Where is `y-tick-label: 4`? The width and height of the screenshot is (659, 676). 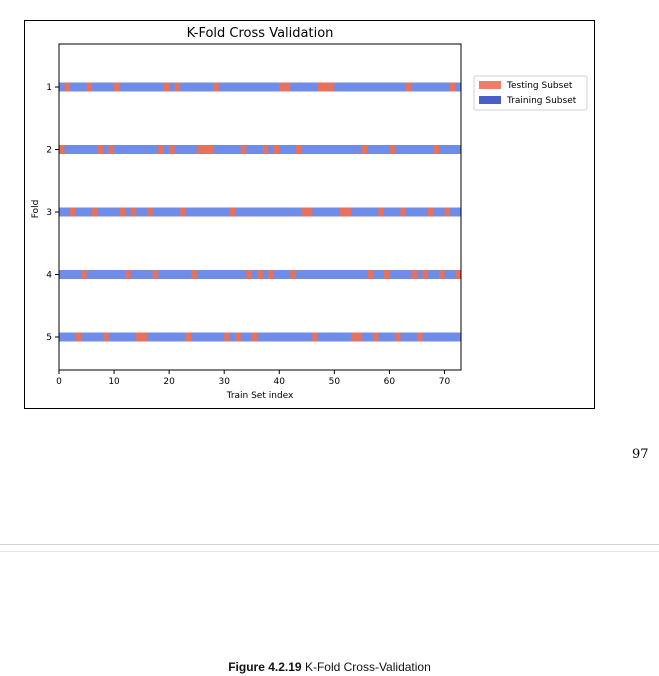
y-tick-label: 4 is located at coordinates (49, 276).